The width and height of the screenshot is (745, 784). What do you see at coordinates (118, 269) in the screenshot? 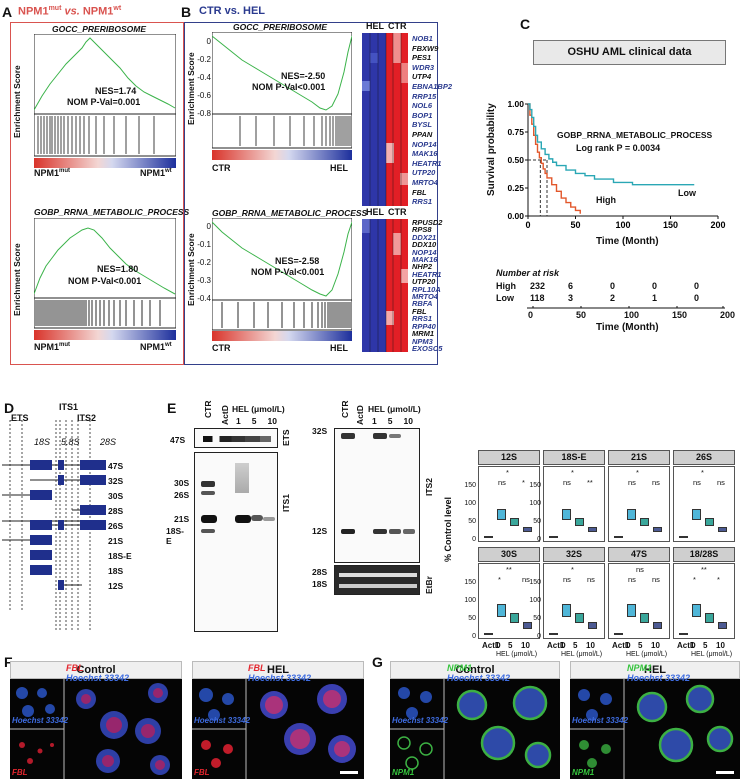
I see `a2-nes: NES=1.80` at bounding box center [118, 269].